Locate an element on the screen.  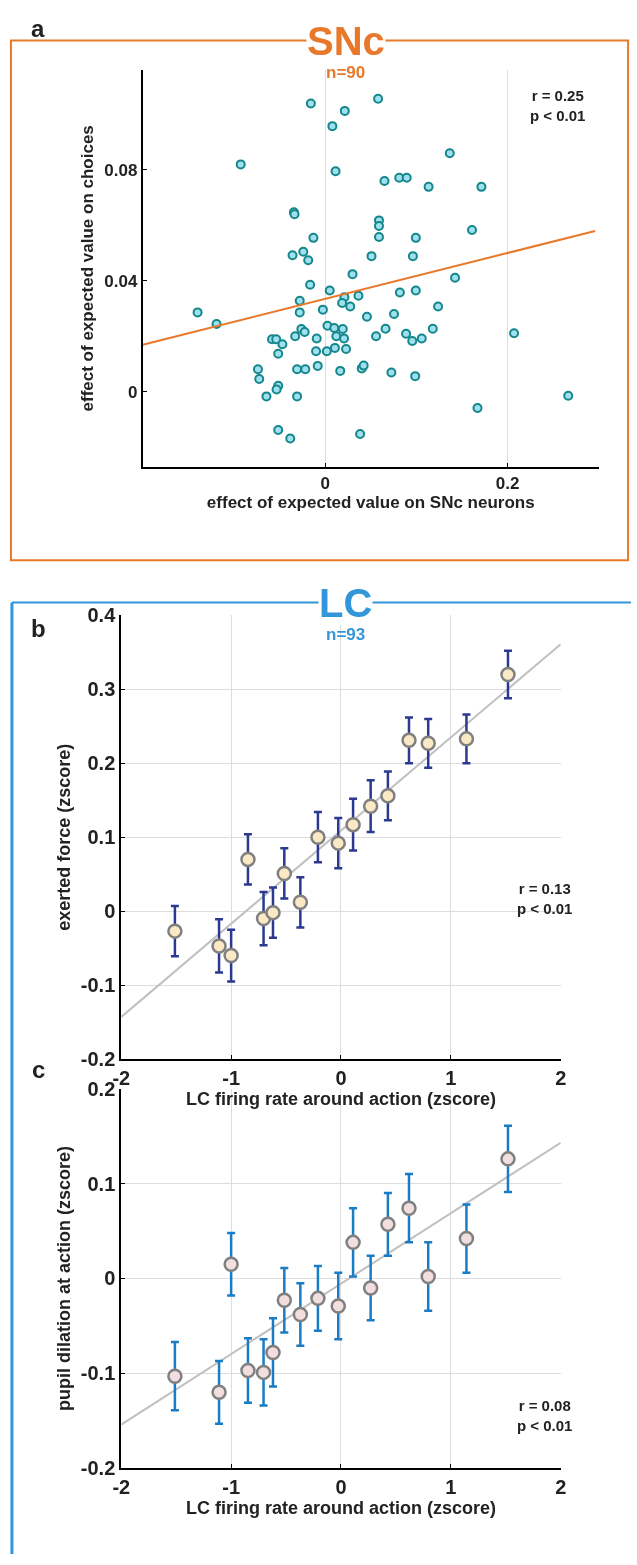
y-tick-label: 0.3 is located at coordinates (101, 689).